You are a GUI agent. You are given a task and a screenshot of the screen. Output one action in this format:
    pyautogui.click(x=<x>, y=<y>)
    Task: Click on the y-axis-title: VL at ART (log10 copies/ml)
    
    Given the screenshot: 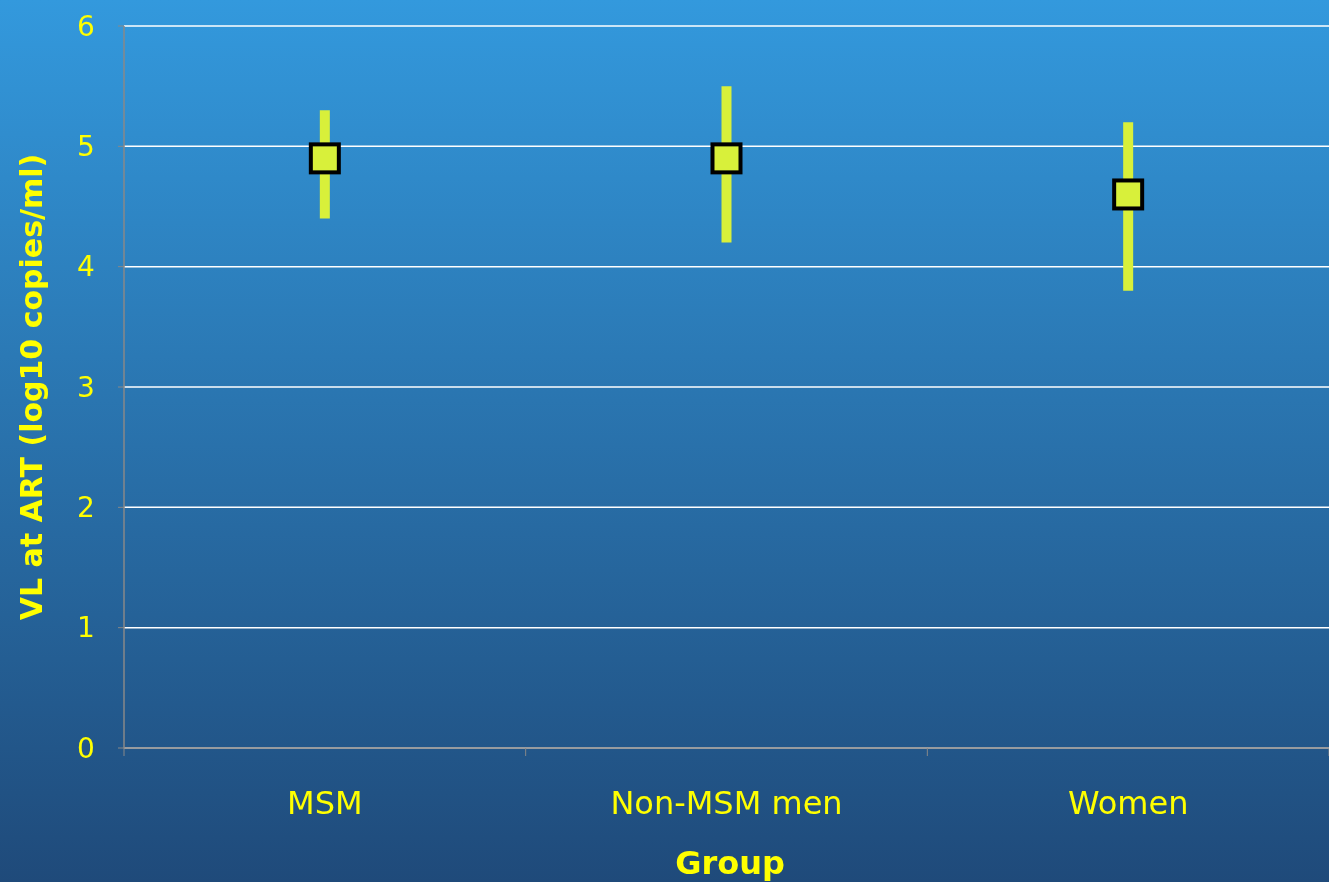 What is the action you would take?
    pyautogui.click(x=31, y=387)
    